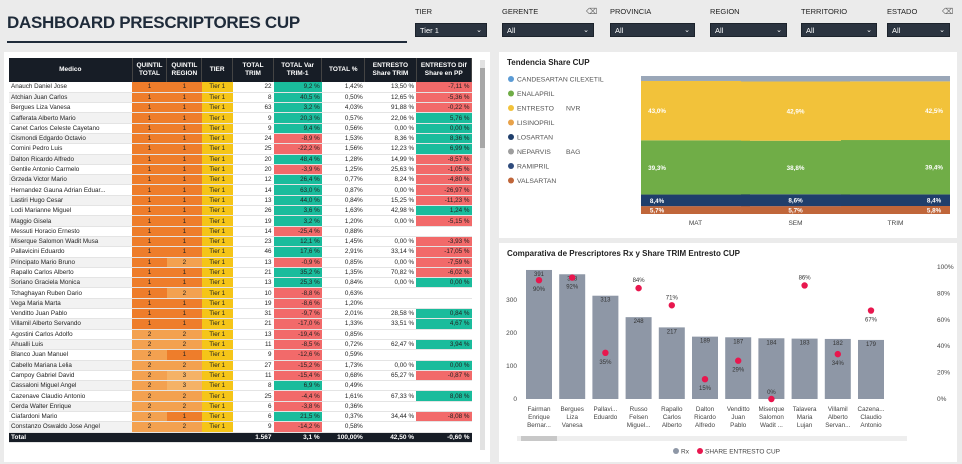 The height and width of the screenshot is (464, 962). I want to click on trend-data-label: 8,4%, so click(934, 201).